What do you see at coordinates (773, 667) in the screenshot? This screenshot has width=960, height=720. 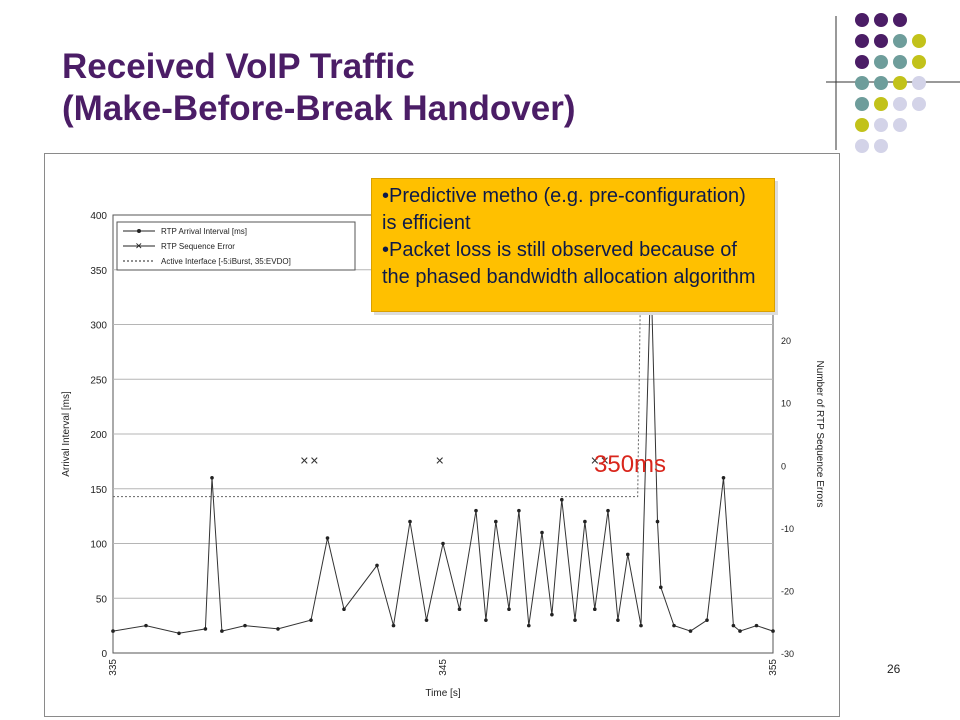 I see `x-tick-label: 355` at bounding box center [773, 667].